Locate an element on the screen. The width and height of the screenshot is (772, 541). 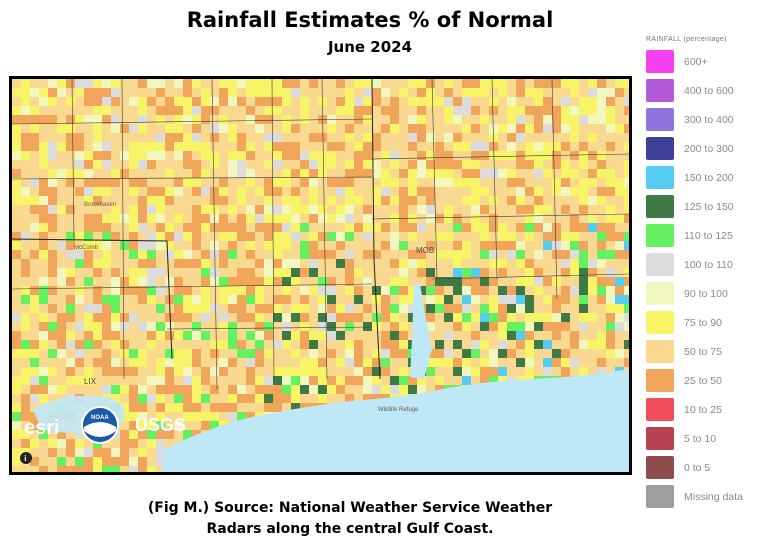
legend-item: 5 to 10 is located at coordinates (707, 438).